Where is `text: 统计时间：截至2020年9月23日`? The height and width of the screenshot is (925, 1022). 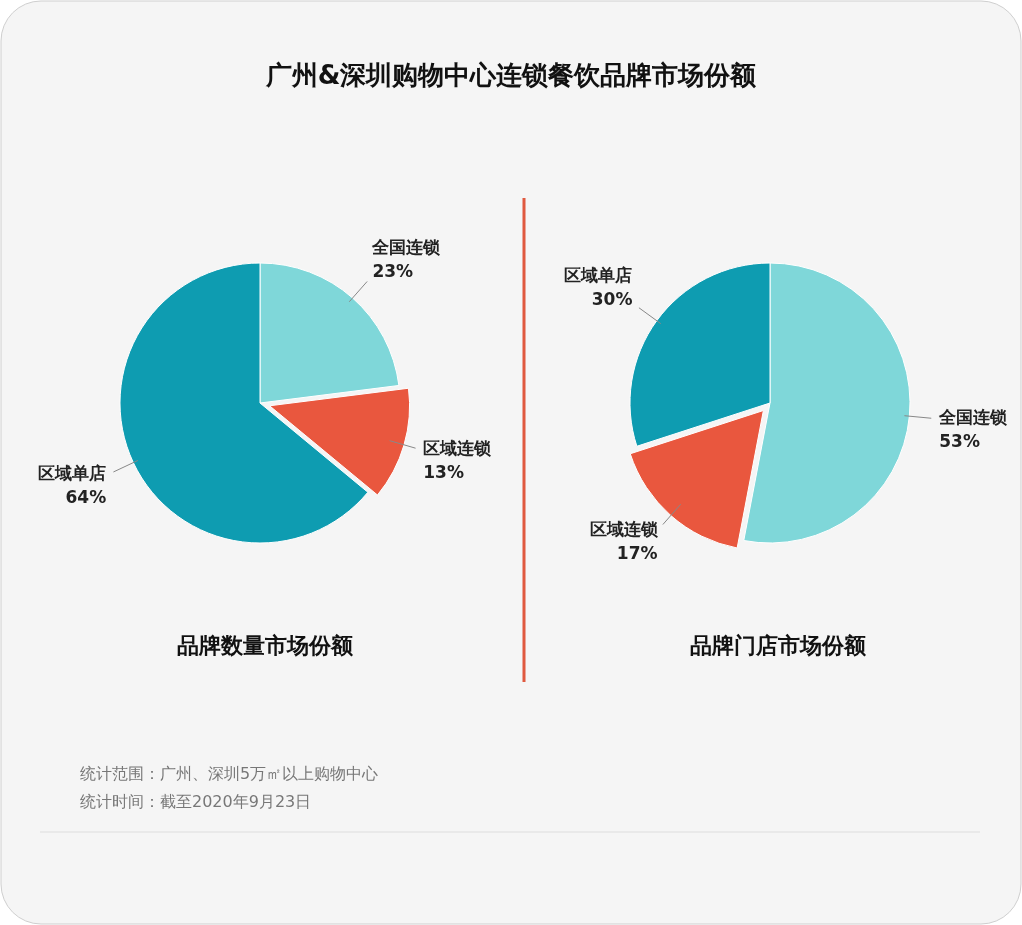 text: 统计时间：截至2020年9月23日 is located at coordinates (196, 801).